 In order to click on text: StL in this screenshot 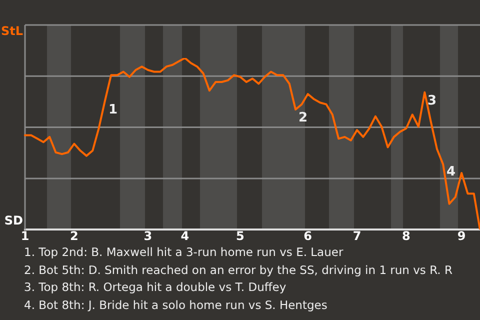, I will do `click(12, 31)`.